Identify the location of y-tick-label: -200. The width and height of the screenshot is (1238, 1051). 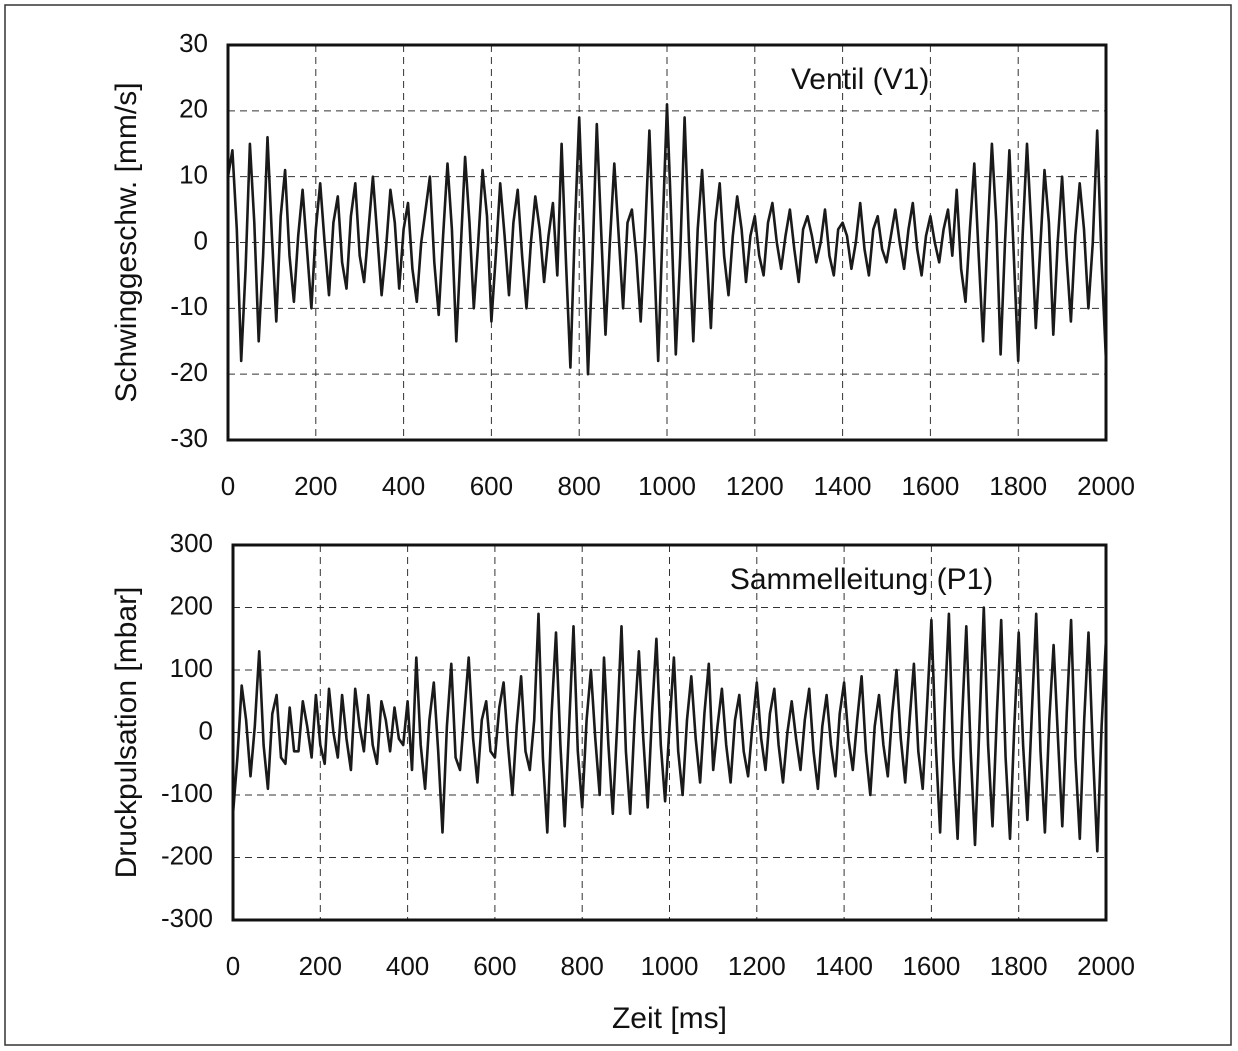
(187, 855).